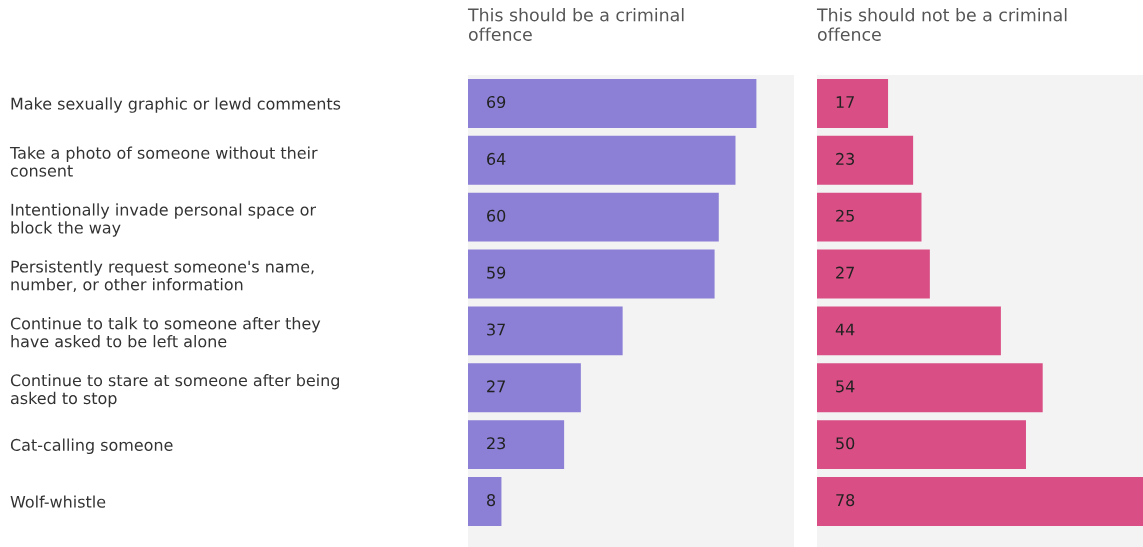 The height and width of the screenshot is (547, 1143). I want to click on chart-title: This should not be a criminal offence, so click(941, 24).